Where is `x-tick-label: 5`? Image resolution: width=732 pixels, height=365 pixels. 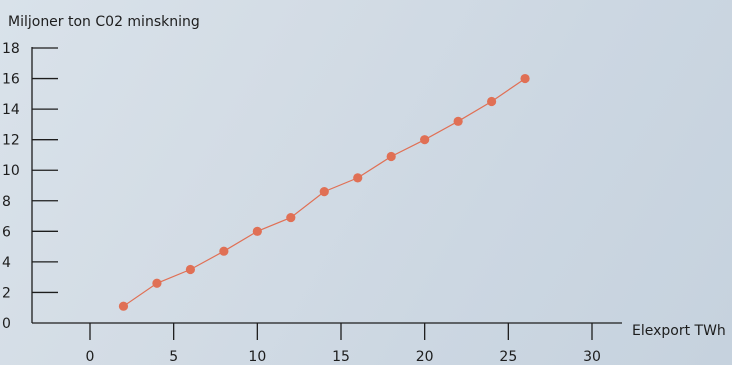 x-tick-label: 5 is located at coordinates (173, 357).